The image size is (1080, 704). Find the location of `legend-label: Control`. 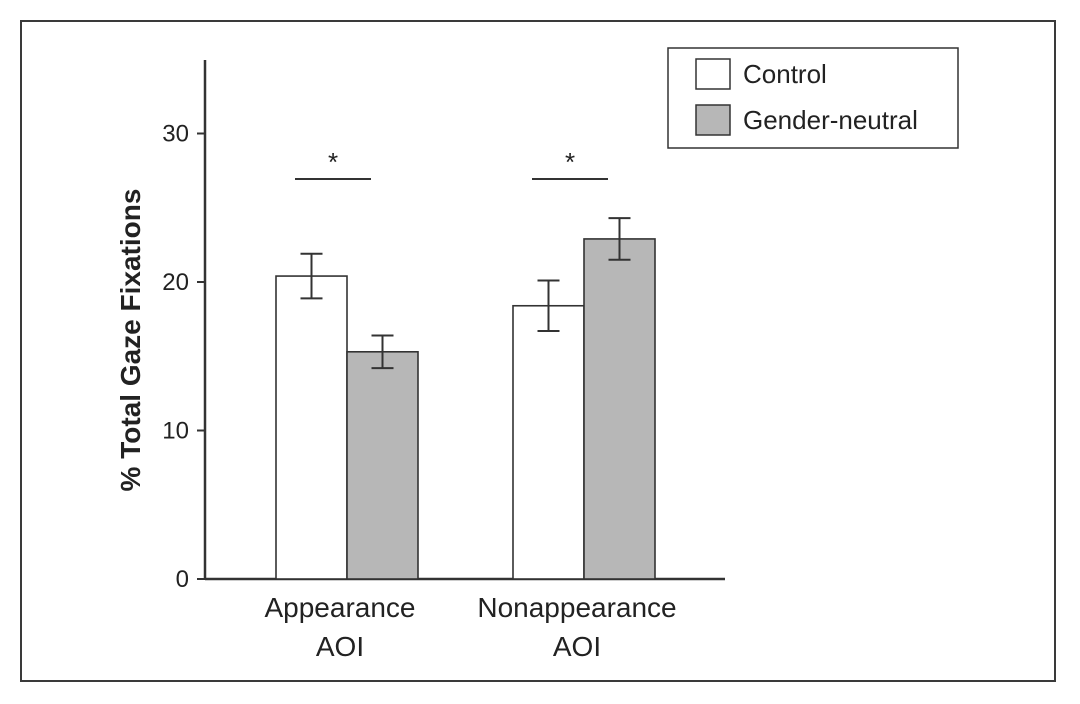

legend-label: Control is located at coordinates (785, 74).